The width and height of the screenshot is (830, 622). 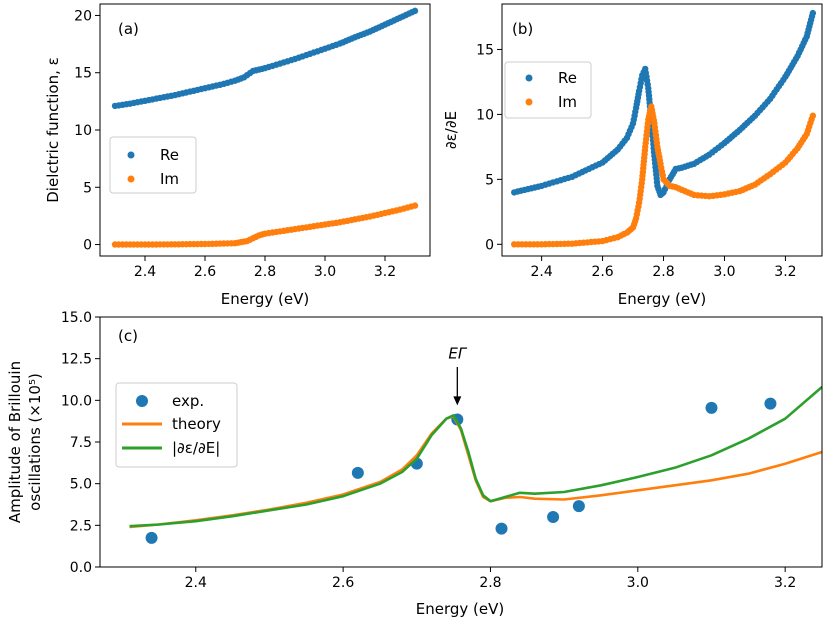 What do you see at coordinates (457, 354) in the screenshot?
I see `annotation-egamma-label: EΓ` at bounding box center [457, 354].